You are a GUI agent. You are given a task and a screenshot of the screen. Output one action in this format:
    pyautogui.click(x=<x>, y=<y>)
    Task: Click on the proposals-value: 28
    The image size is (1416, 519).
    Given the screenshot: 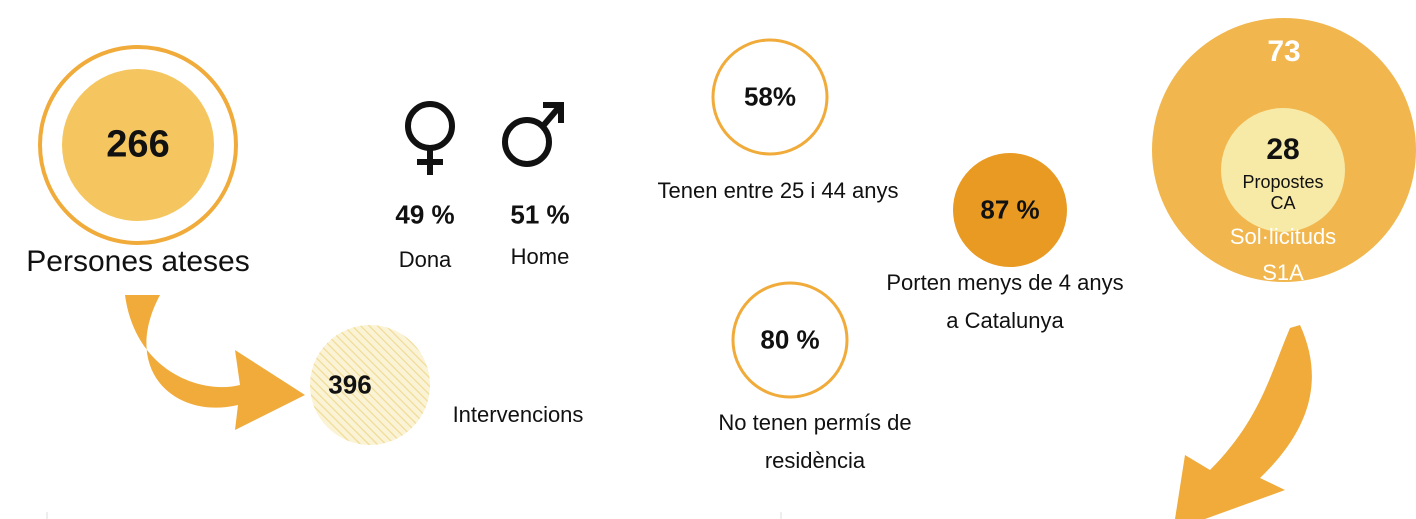 What is the action you would take?
    pyautogui.click(x=1283, y=149)
    